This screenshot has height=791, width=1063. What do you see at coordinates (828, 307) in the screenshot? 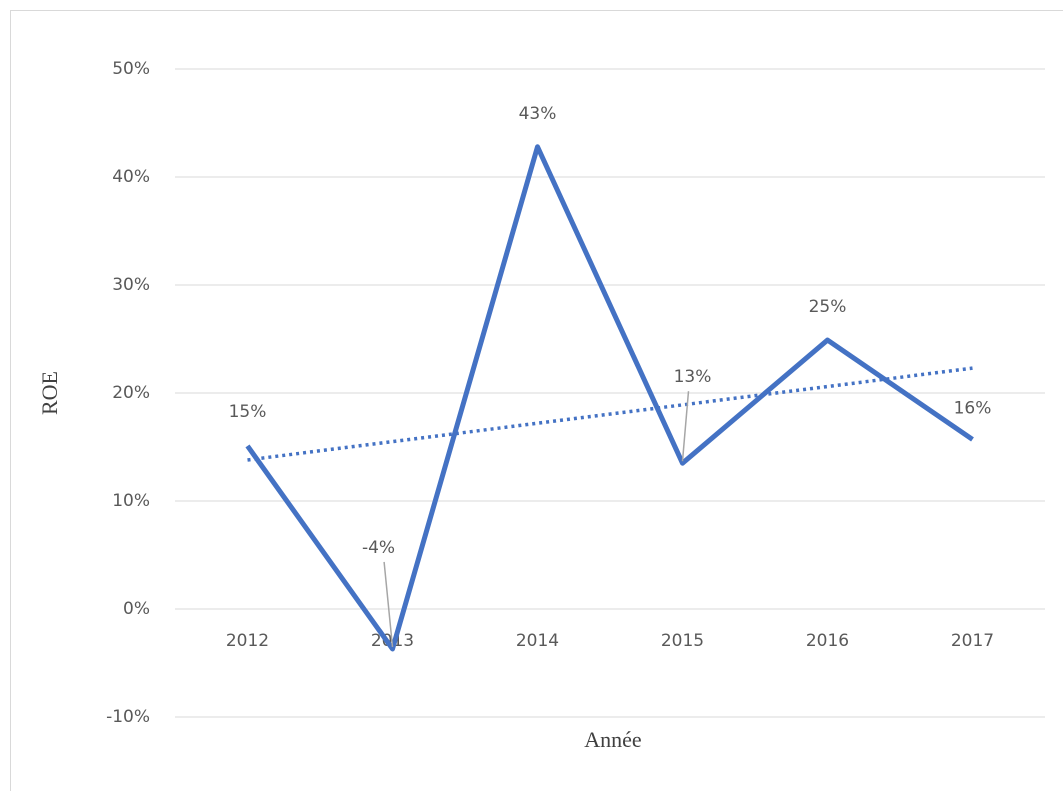
I see `data-label: 25%` at bounding box center [828, 307].